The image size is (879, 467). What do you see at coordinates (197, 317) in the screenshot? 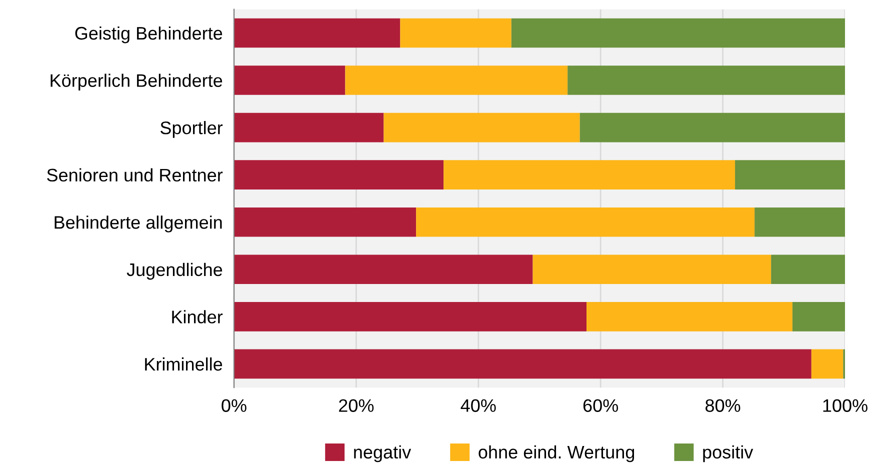
I see `y-tick-label: Kinder` at bounding box center [197, 317].